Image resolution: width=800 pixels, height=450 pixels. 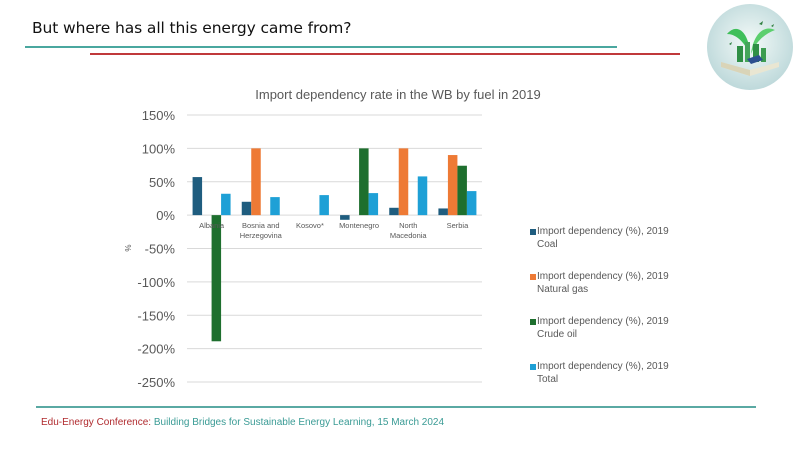 I want to click on legend-item: Import dependency (%), 2019 Total, so click(x=630, y=383).